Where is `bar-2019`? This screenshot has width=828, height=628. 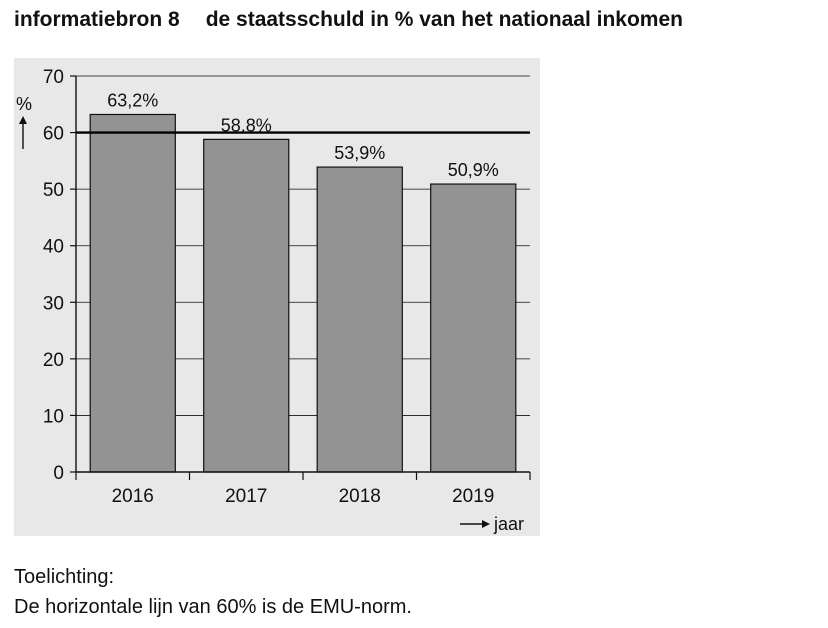
bar-2019 is located at coordinates (473, 328).